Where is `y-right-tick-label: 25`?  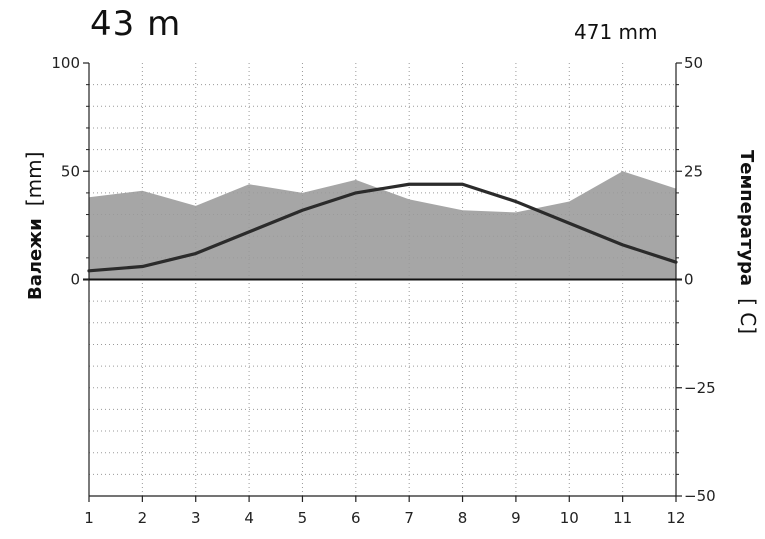 y-right-tick-label: 25 is located at coordinates (693, 171).